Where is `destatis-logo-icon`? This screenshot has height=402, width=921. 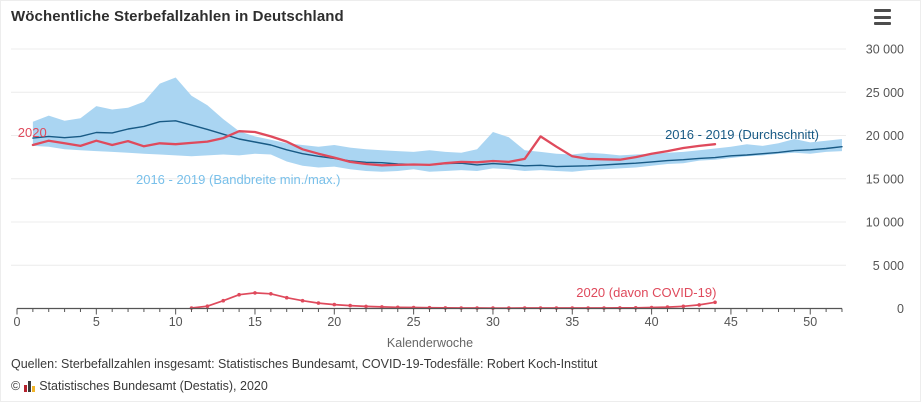 destatis-logo-icon is located at coordinates (30, 386).